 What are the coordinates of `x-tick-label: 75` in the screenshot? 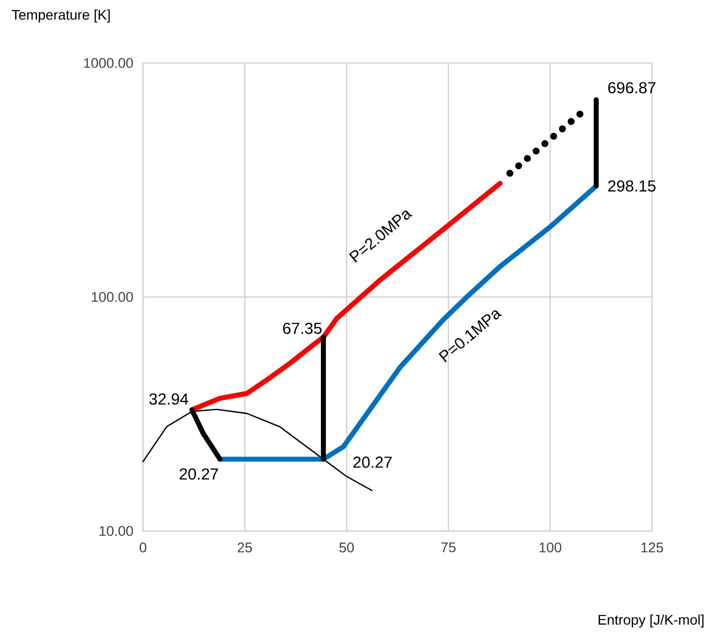 It's located at (448, 547).